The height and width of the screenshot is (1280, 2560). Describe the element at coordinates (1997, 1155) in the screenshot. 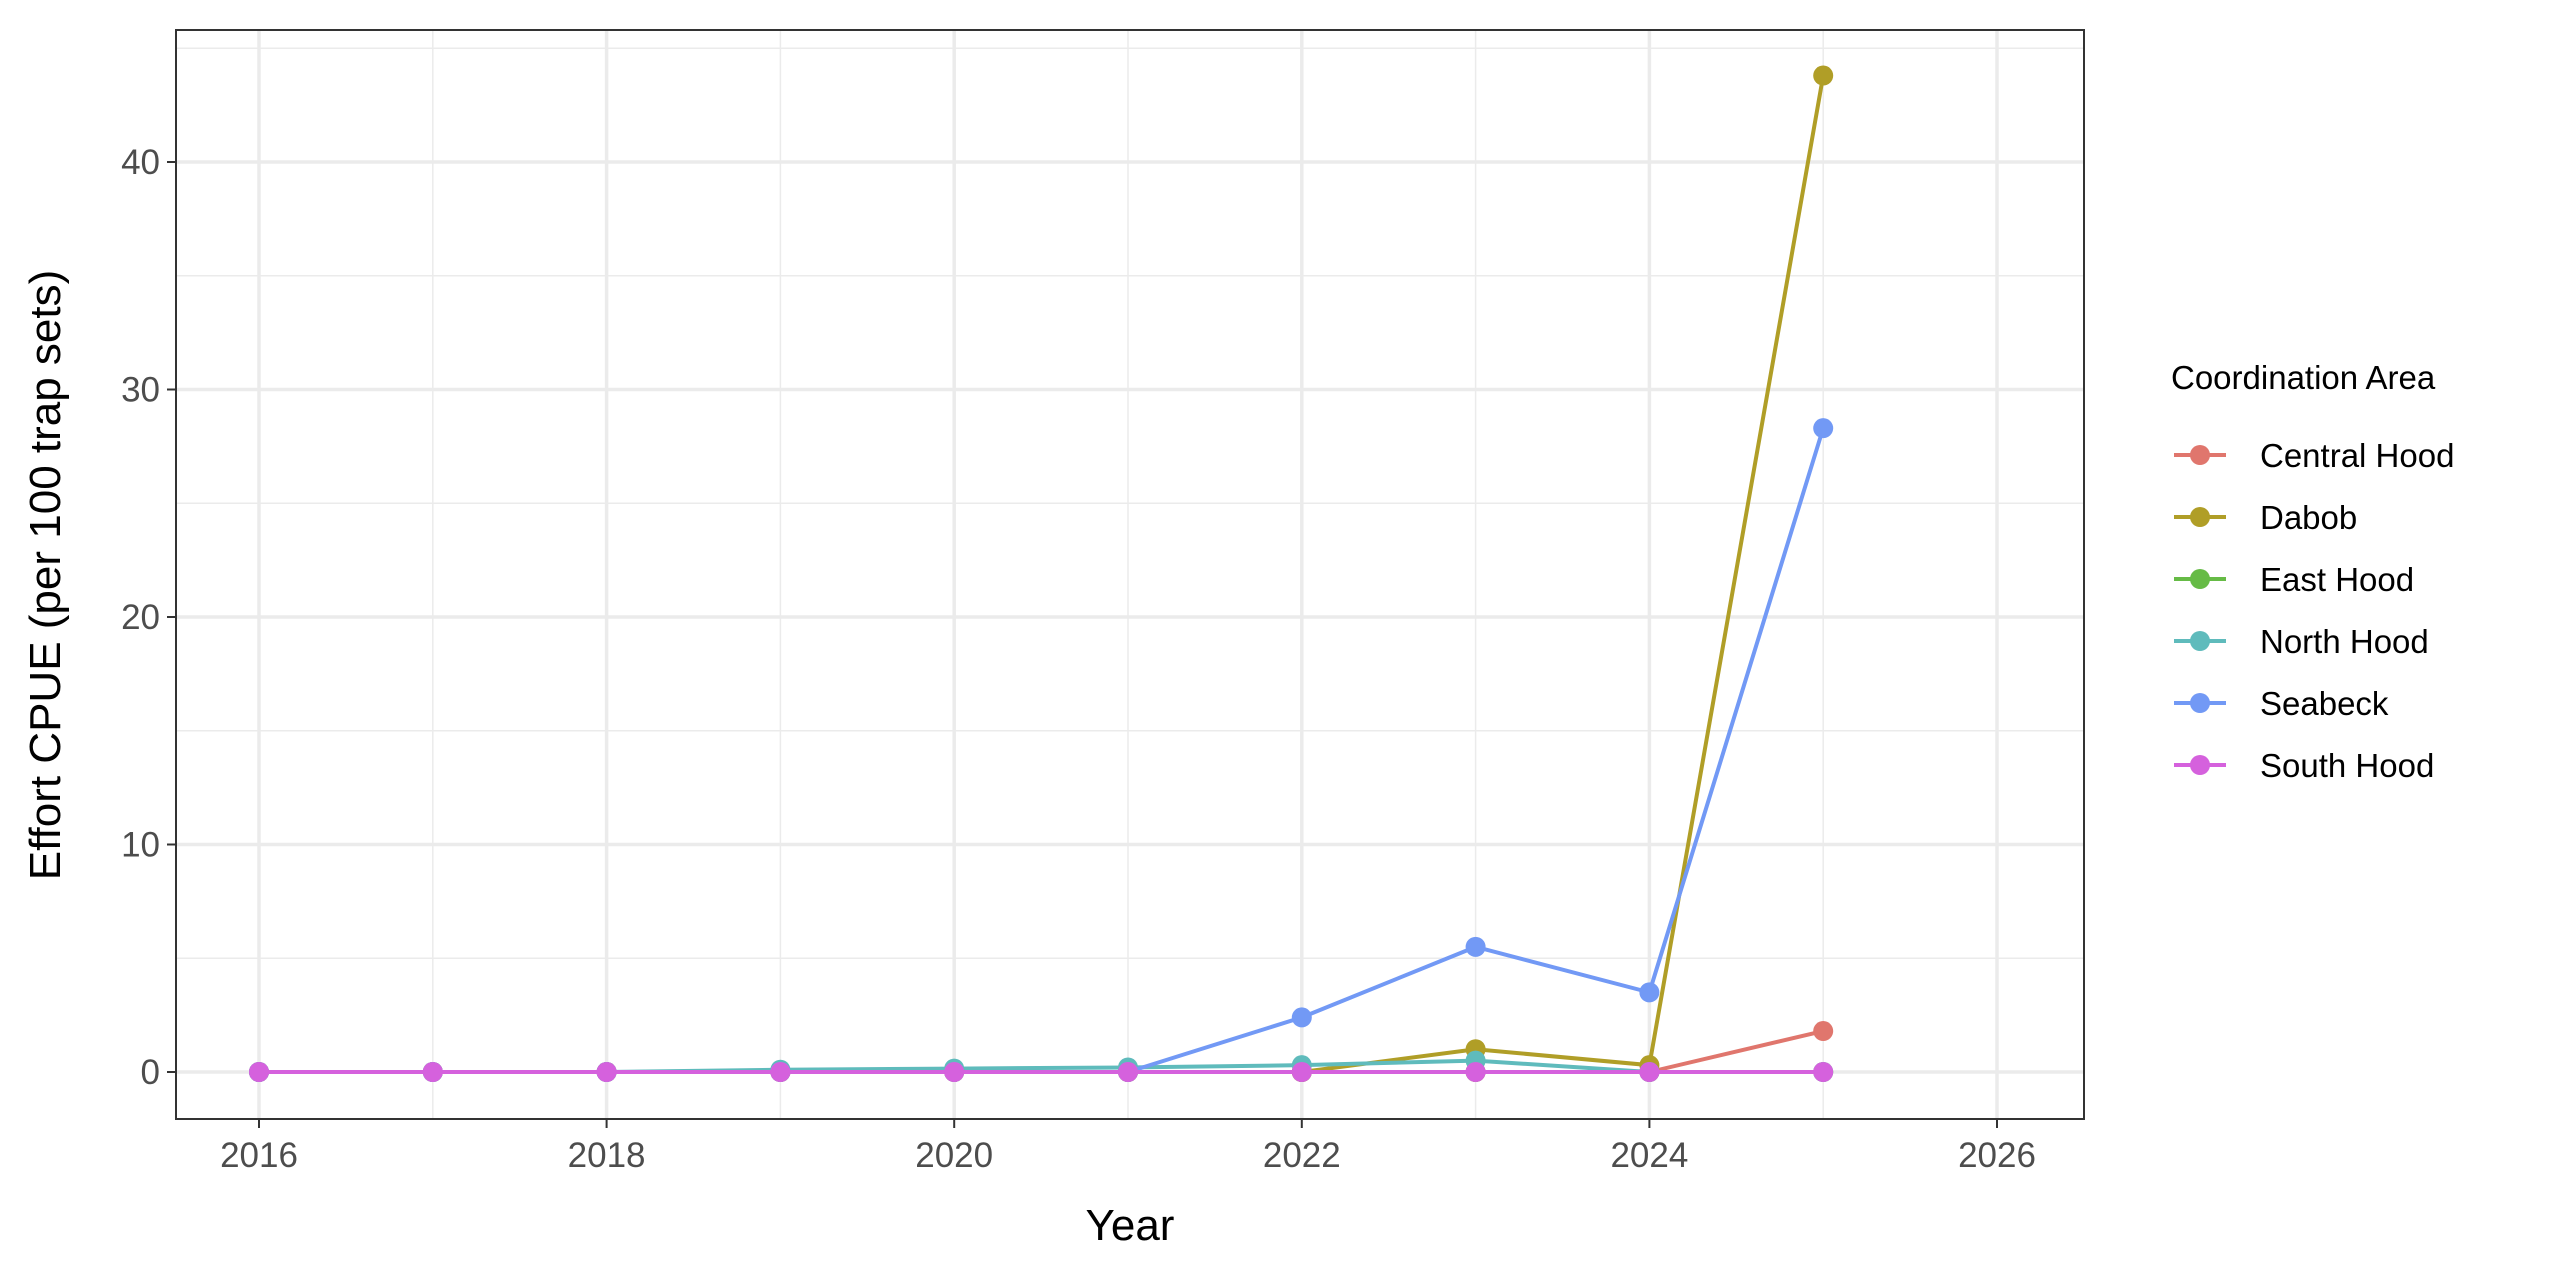

I see `x-tick-label: 2026` at that location.